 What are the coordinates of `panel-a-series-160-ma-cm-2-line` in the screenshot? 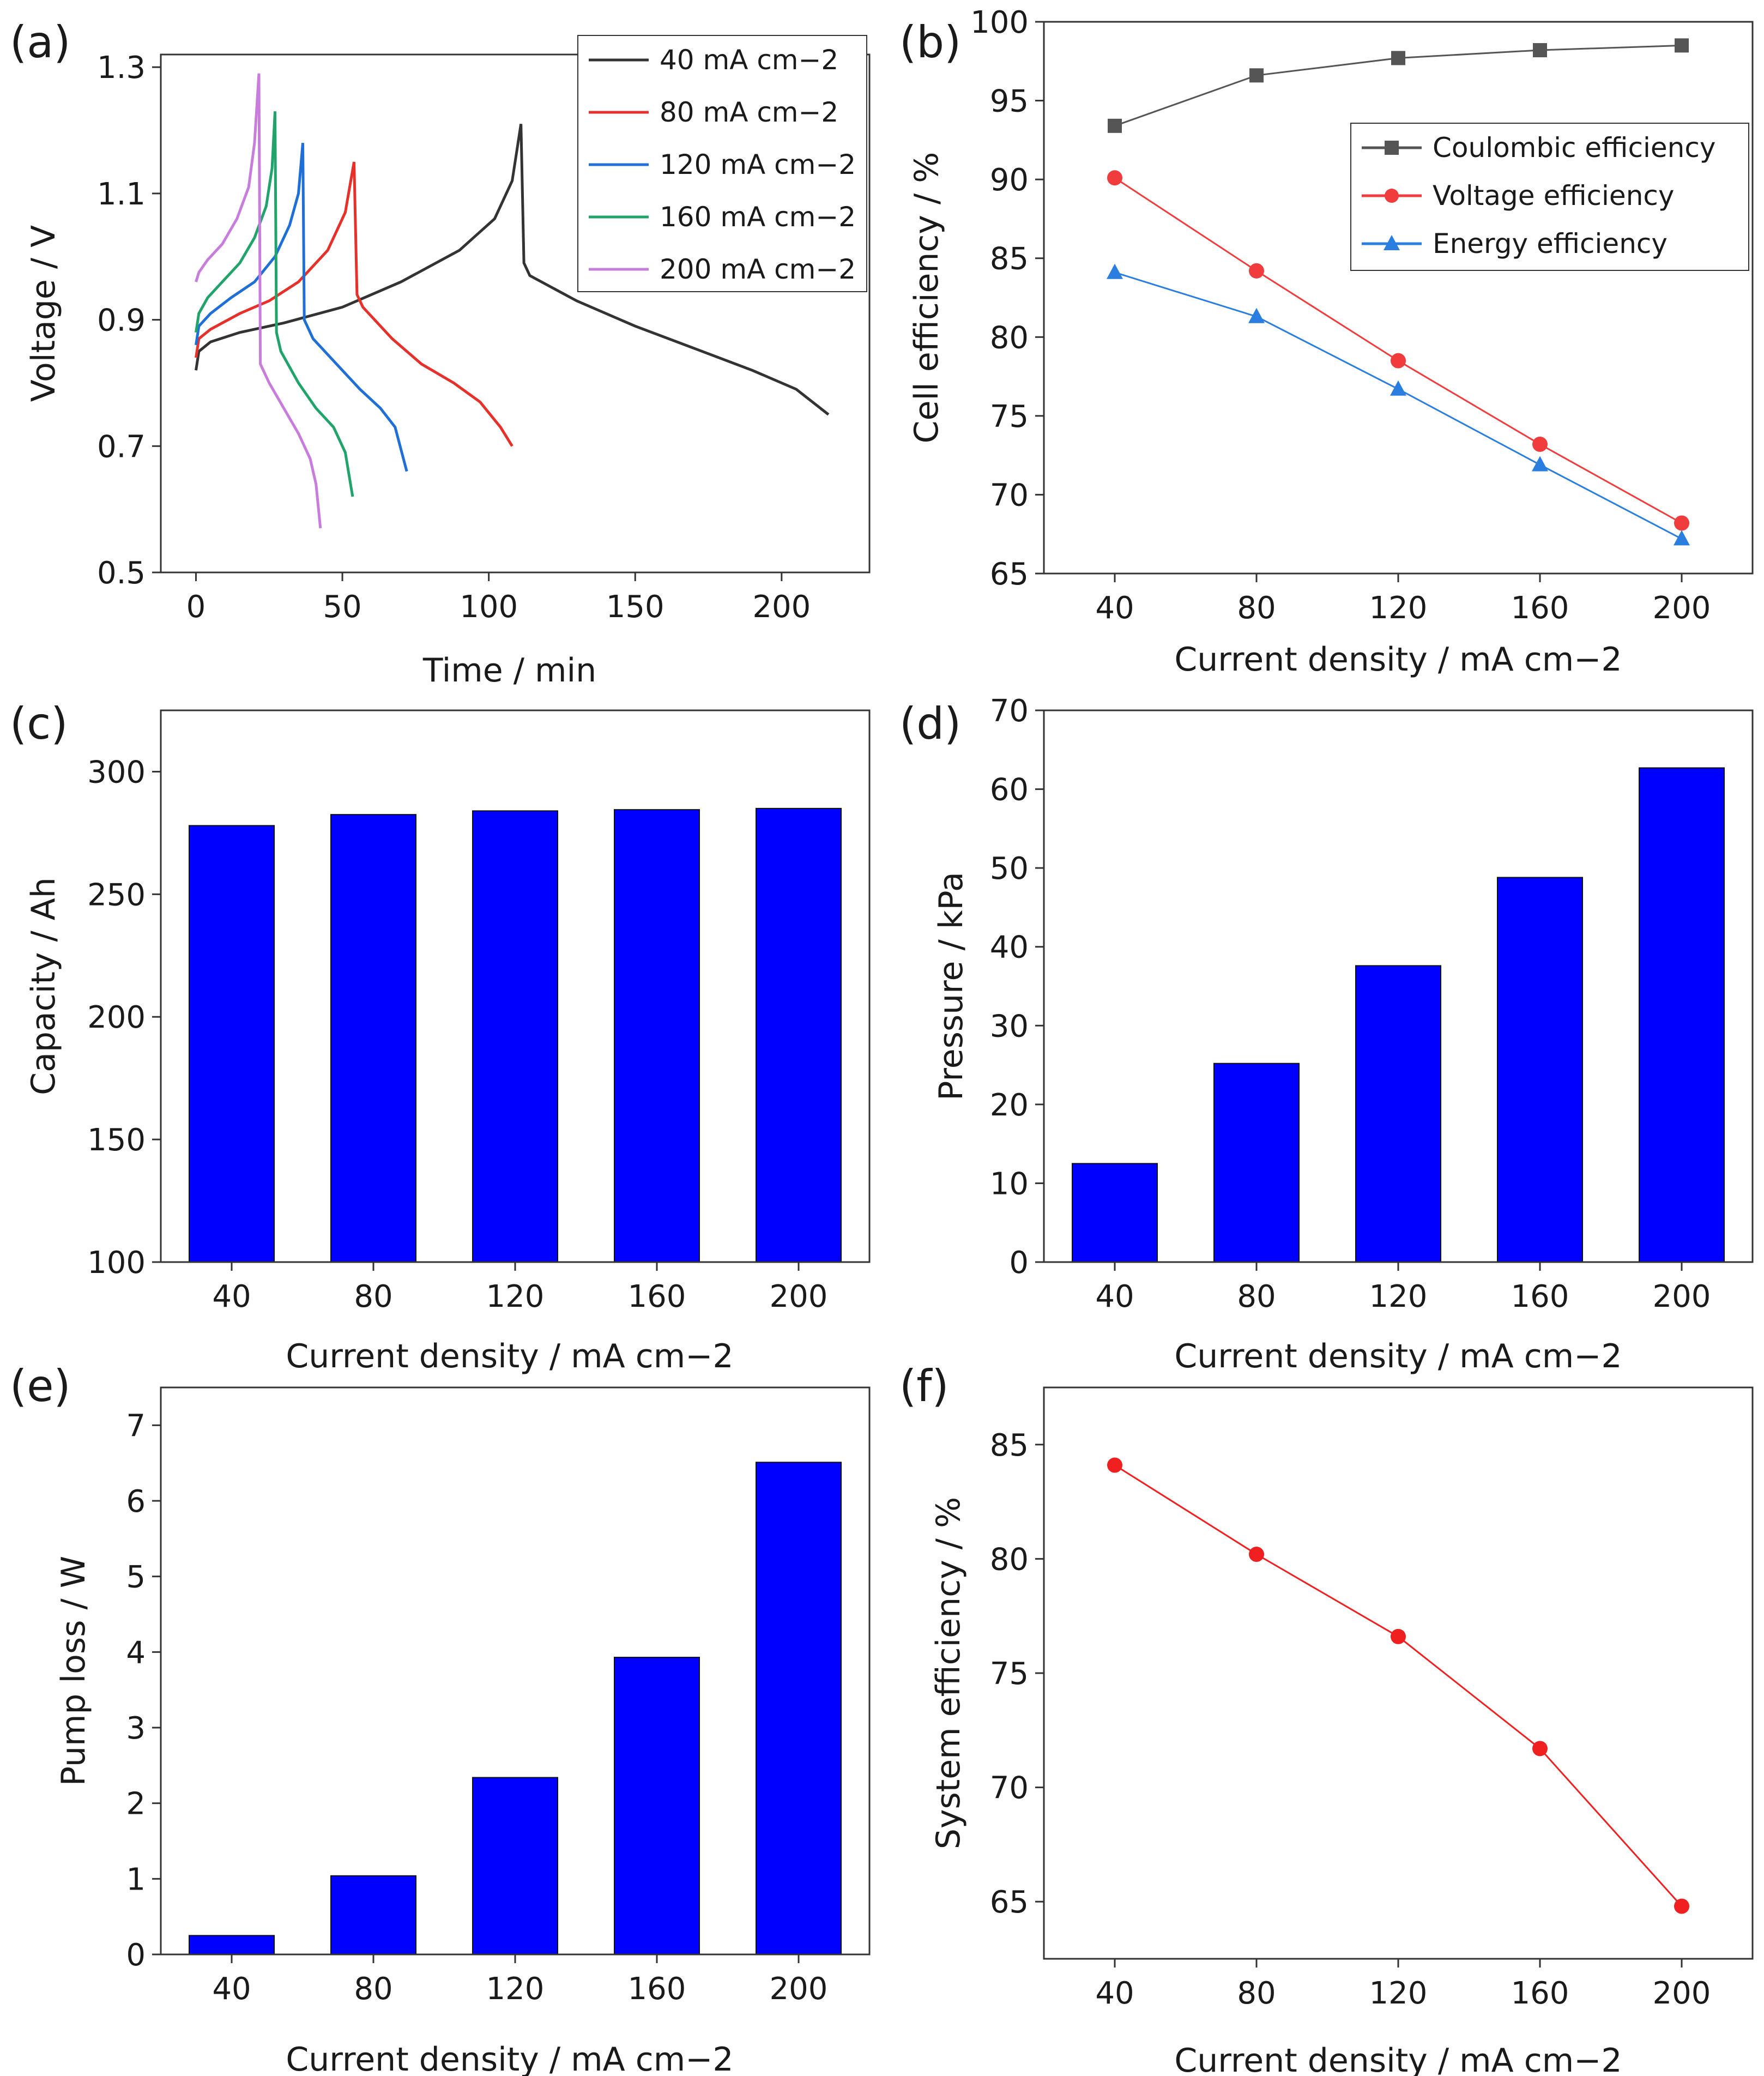 It's located at (274, 304).